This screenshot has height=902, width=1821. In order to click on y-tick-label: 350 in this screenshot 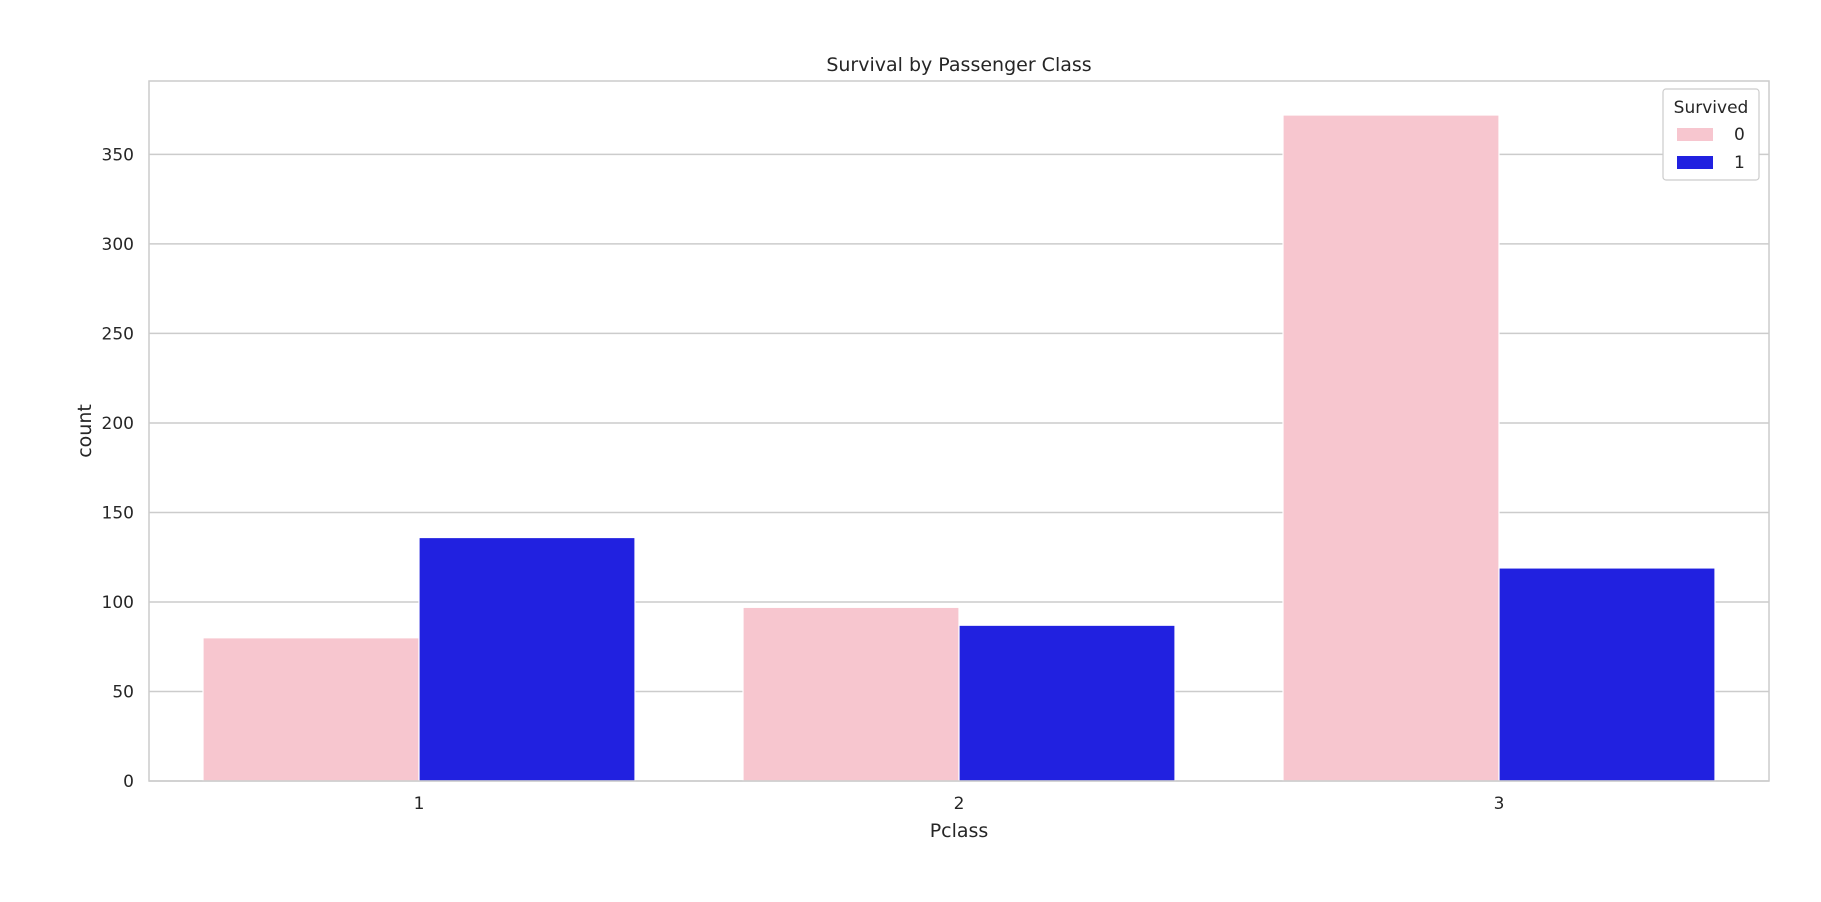, I will do `click(118, 155)`.